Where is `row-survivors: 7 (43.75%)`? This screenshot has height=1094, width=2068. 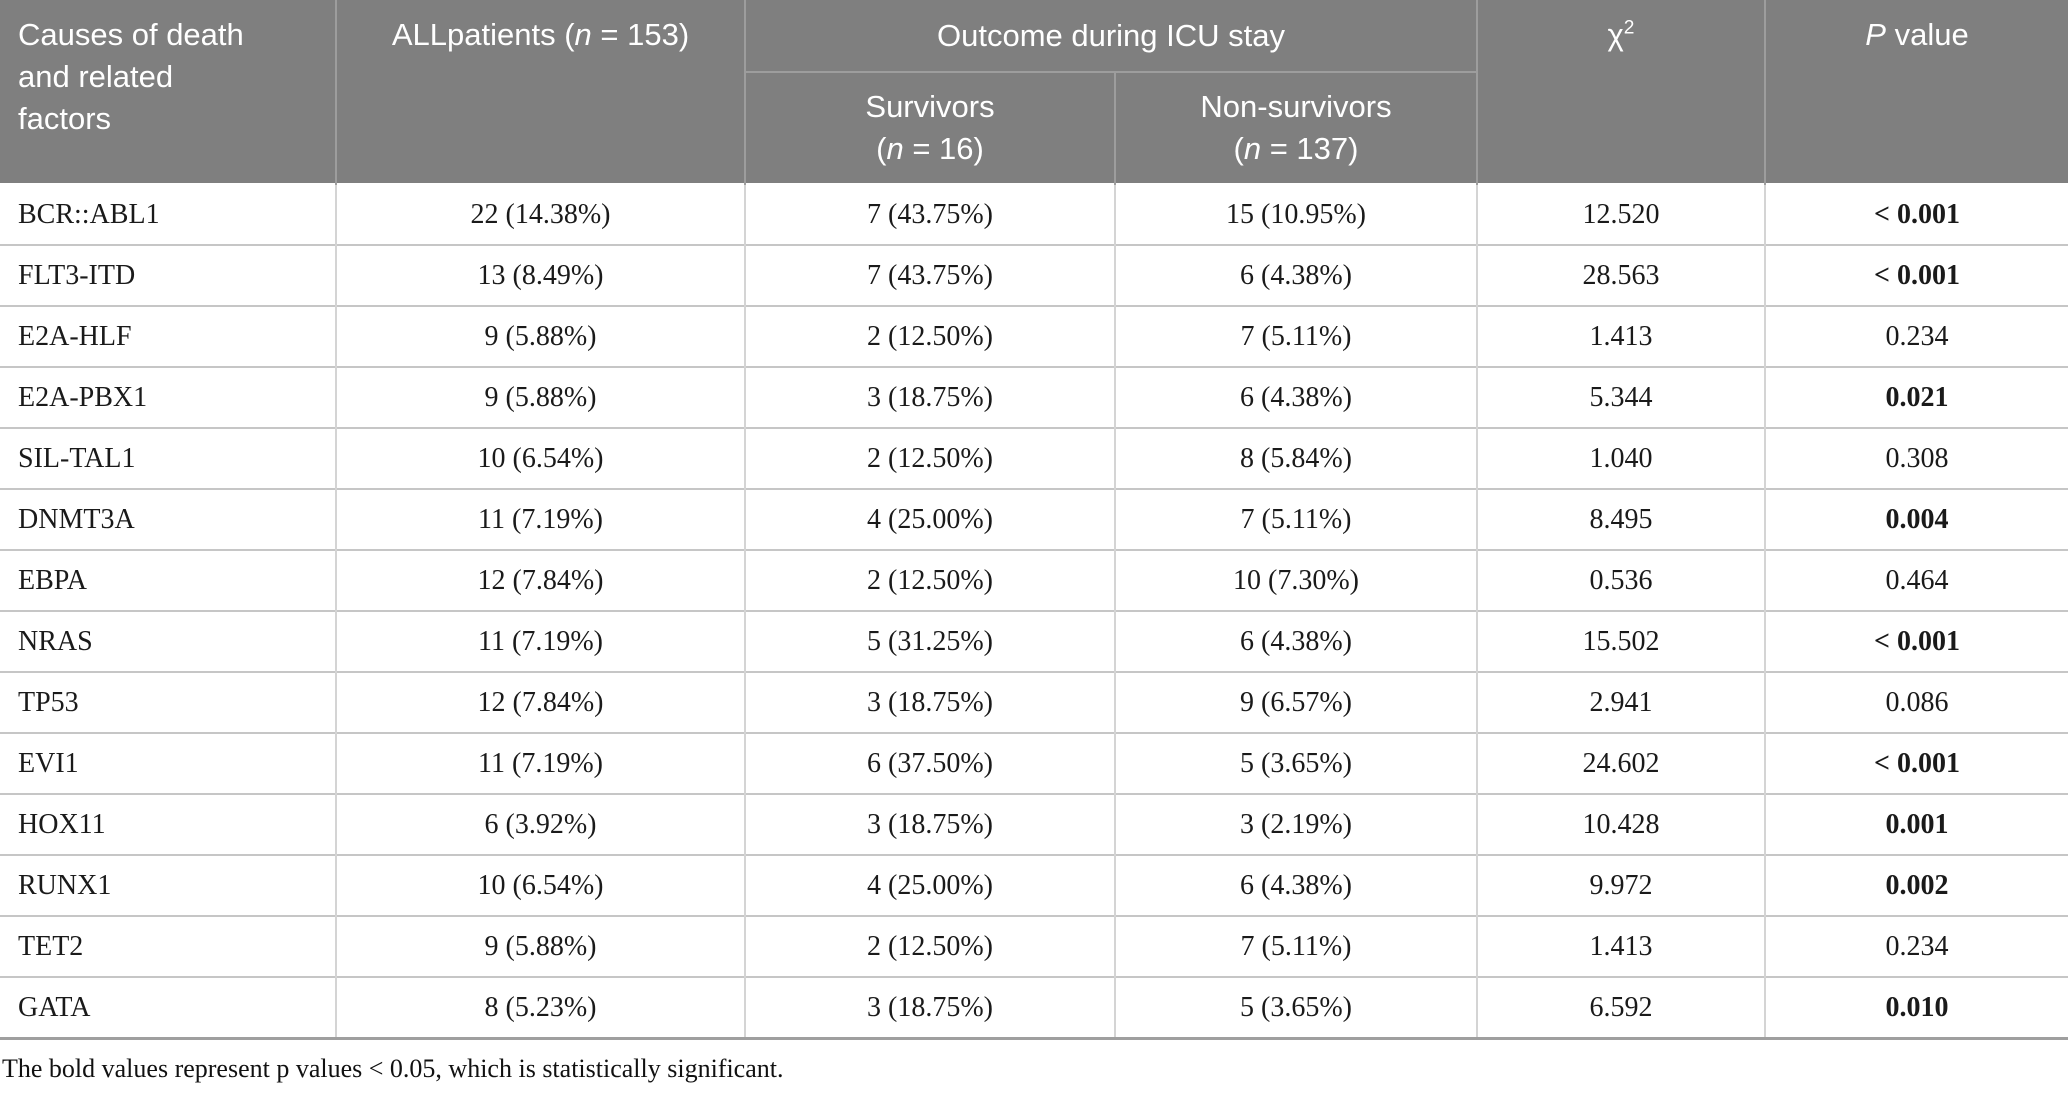 row-survivors: 7 (43.75%) is located at coordinates (929, 275).